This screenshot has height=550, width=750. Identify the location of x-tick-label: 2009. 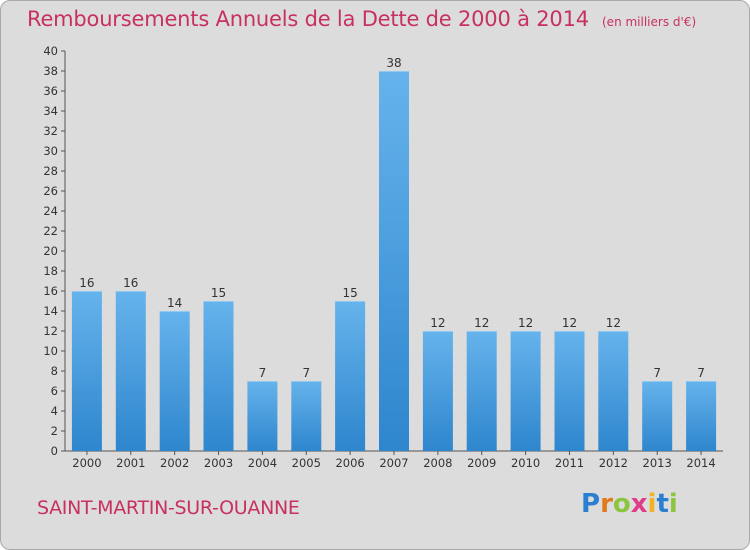
(481, 463).